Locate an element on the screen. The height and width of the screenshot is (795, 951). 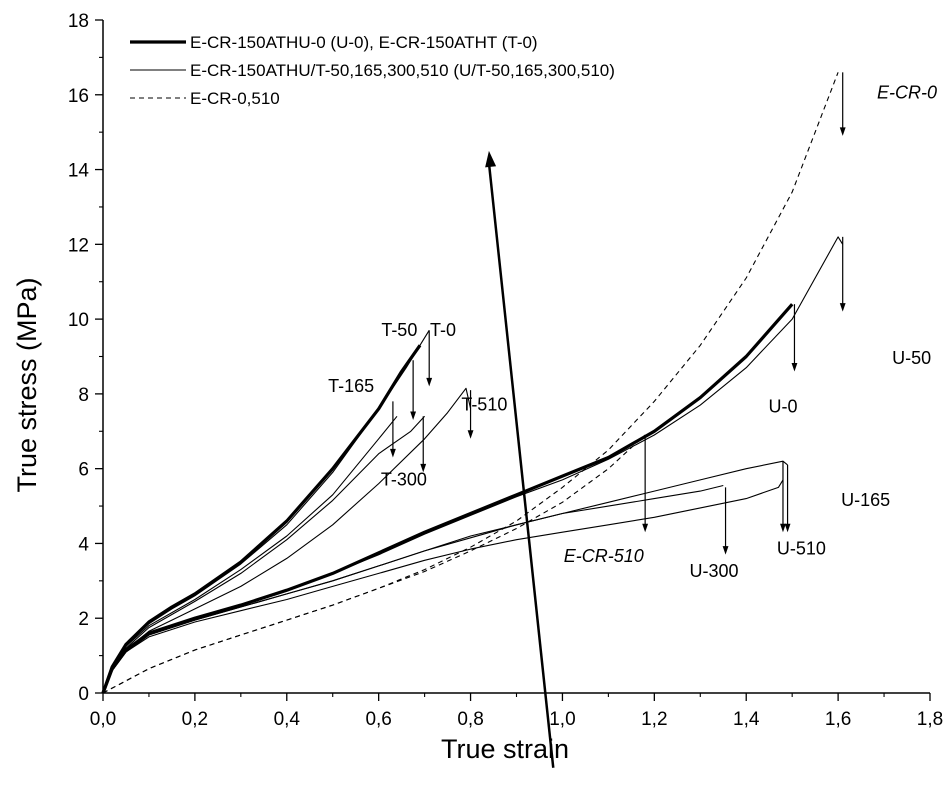
curve-label: T-300 is located at coordinates (404, 479).